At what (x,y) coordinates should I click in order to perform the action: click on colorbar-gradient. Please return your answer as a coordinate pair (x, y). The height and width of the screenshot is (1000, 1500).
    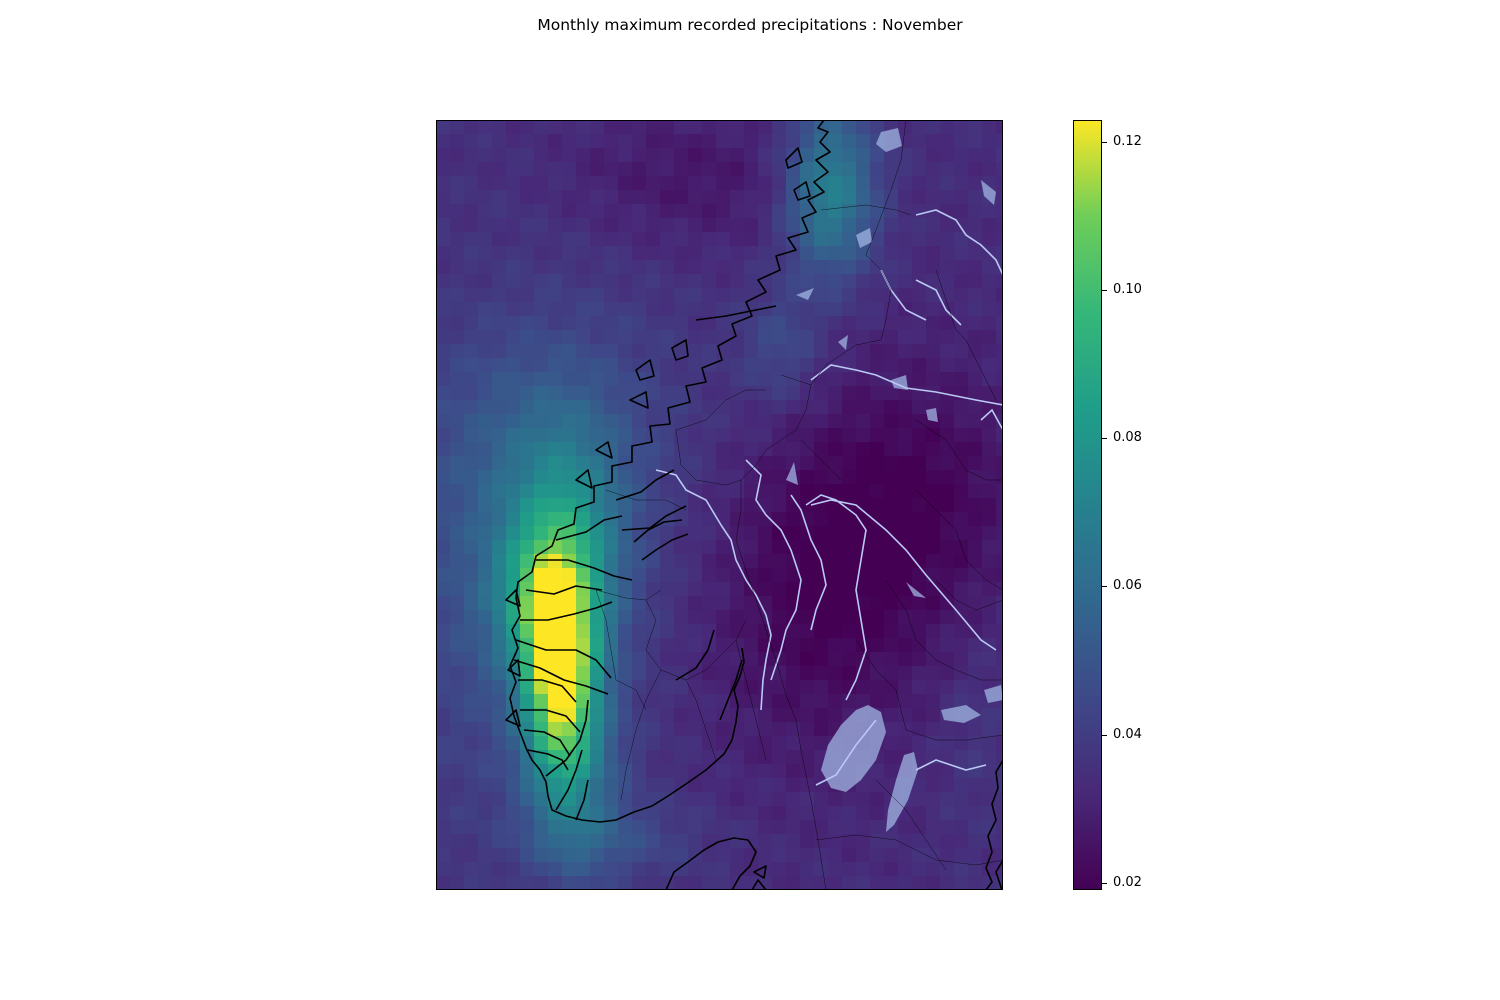
    Looking at the image, I should click on (1087, 505).